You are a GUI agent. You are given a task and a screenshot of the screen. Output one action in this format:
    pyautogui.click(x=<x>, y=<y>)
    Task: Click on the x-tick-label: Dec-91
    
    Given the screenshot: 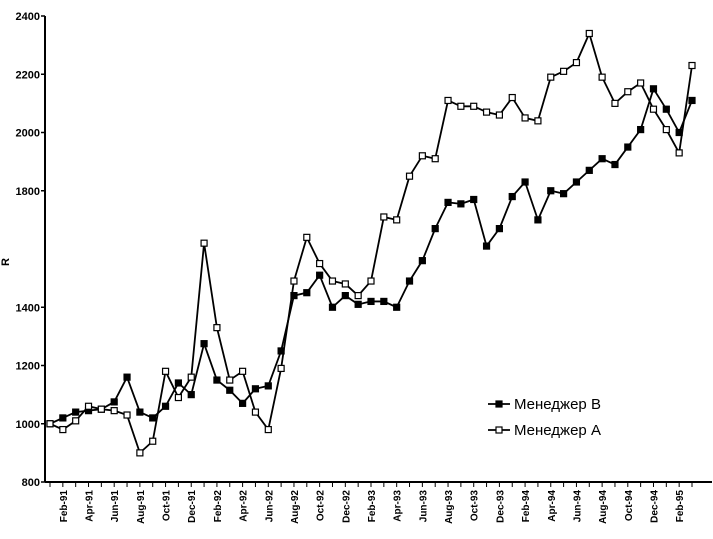 What is the action you would take?
    pyautogui.click(x=192, y=506)
    